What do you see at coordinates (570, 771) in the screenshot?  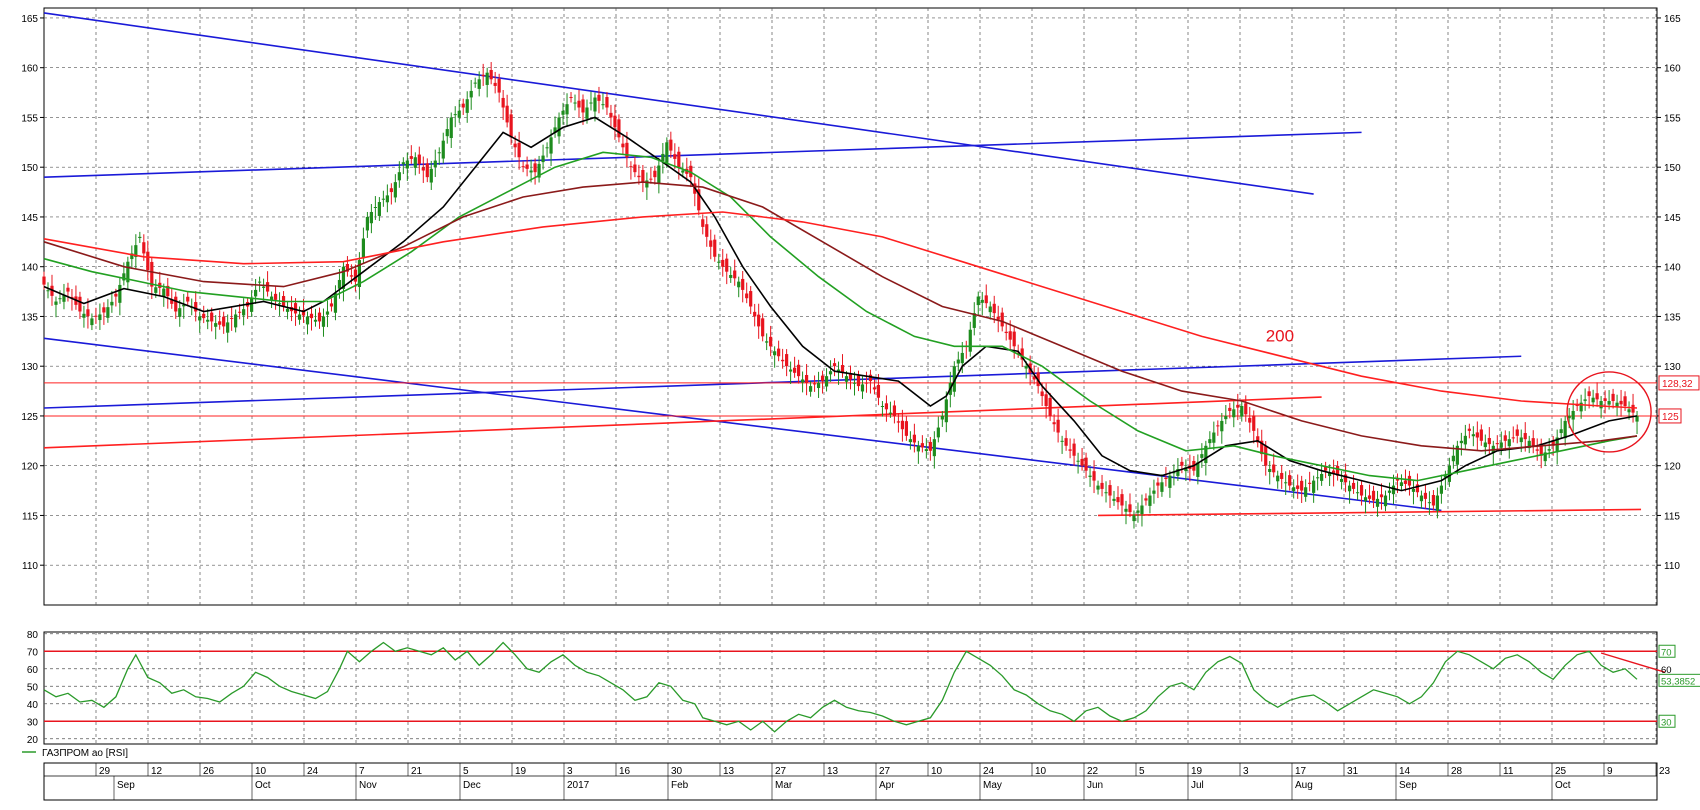 I see `day-label: 3` at bounding box center [570, 771].